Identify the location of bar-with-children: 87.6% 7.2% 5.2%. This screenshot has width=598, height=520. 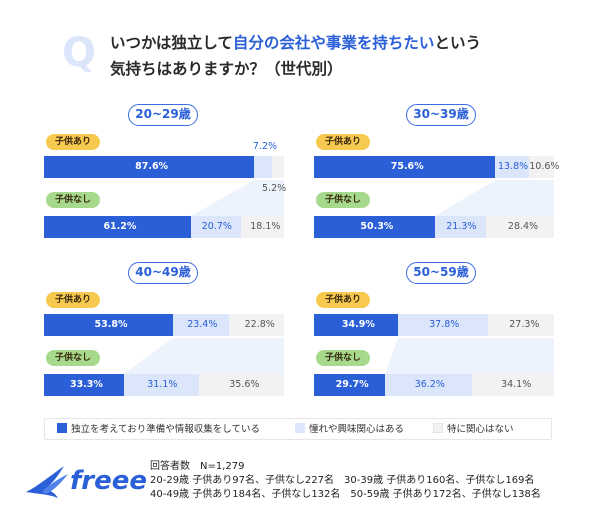
(165, 167).